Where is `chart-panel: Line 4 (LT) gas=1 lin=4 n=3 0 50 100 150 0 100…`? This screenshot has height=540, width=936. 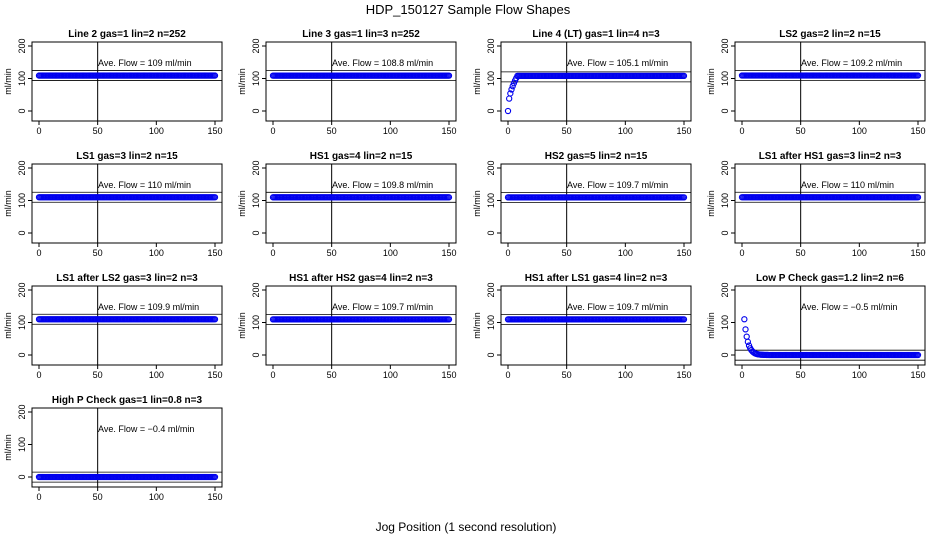 chart-panel: Line 4 (LT) gas=1 lin=4 n=3 0 50 100 150 0 100… is located at coordinates (582, 82).